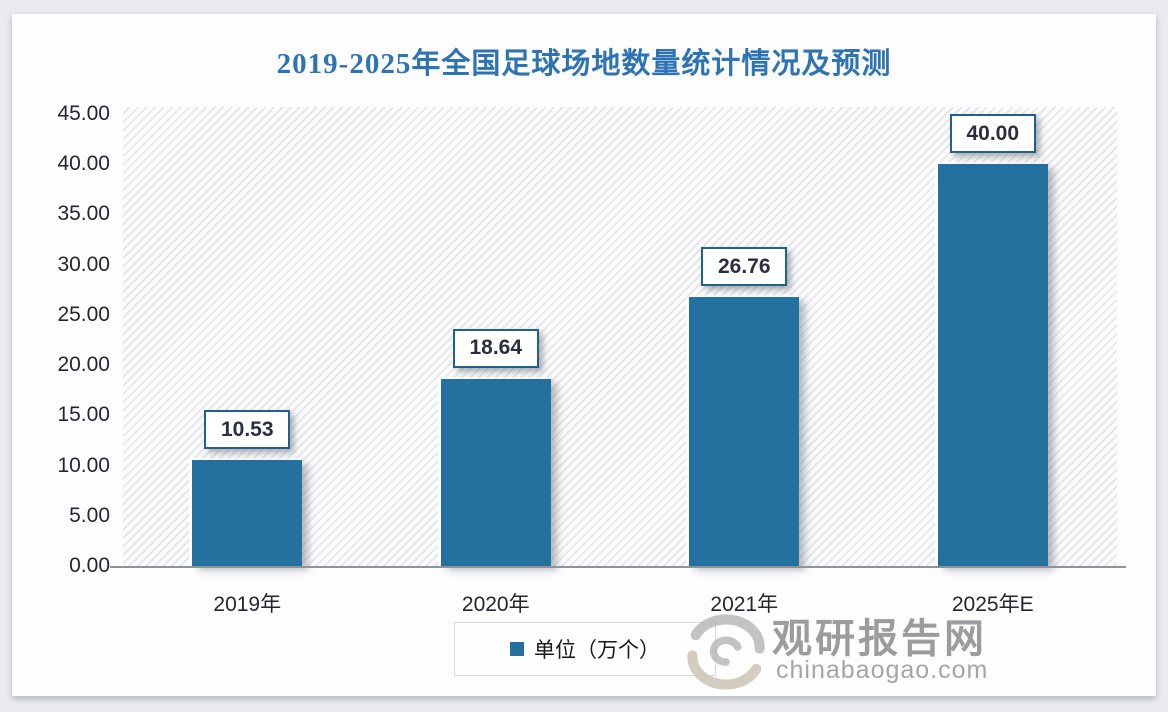  What do you see at coordinates (83, 415) in the screenshot?
I see `y-axis-tick-label: 15.00` at bounding box center [83, 415].